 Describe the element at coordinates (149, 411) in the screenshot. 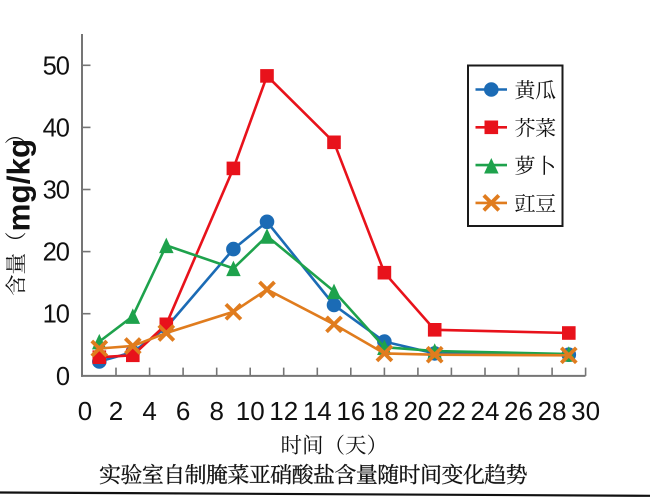

I see `svg-text: 4` at that location.